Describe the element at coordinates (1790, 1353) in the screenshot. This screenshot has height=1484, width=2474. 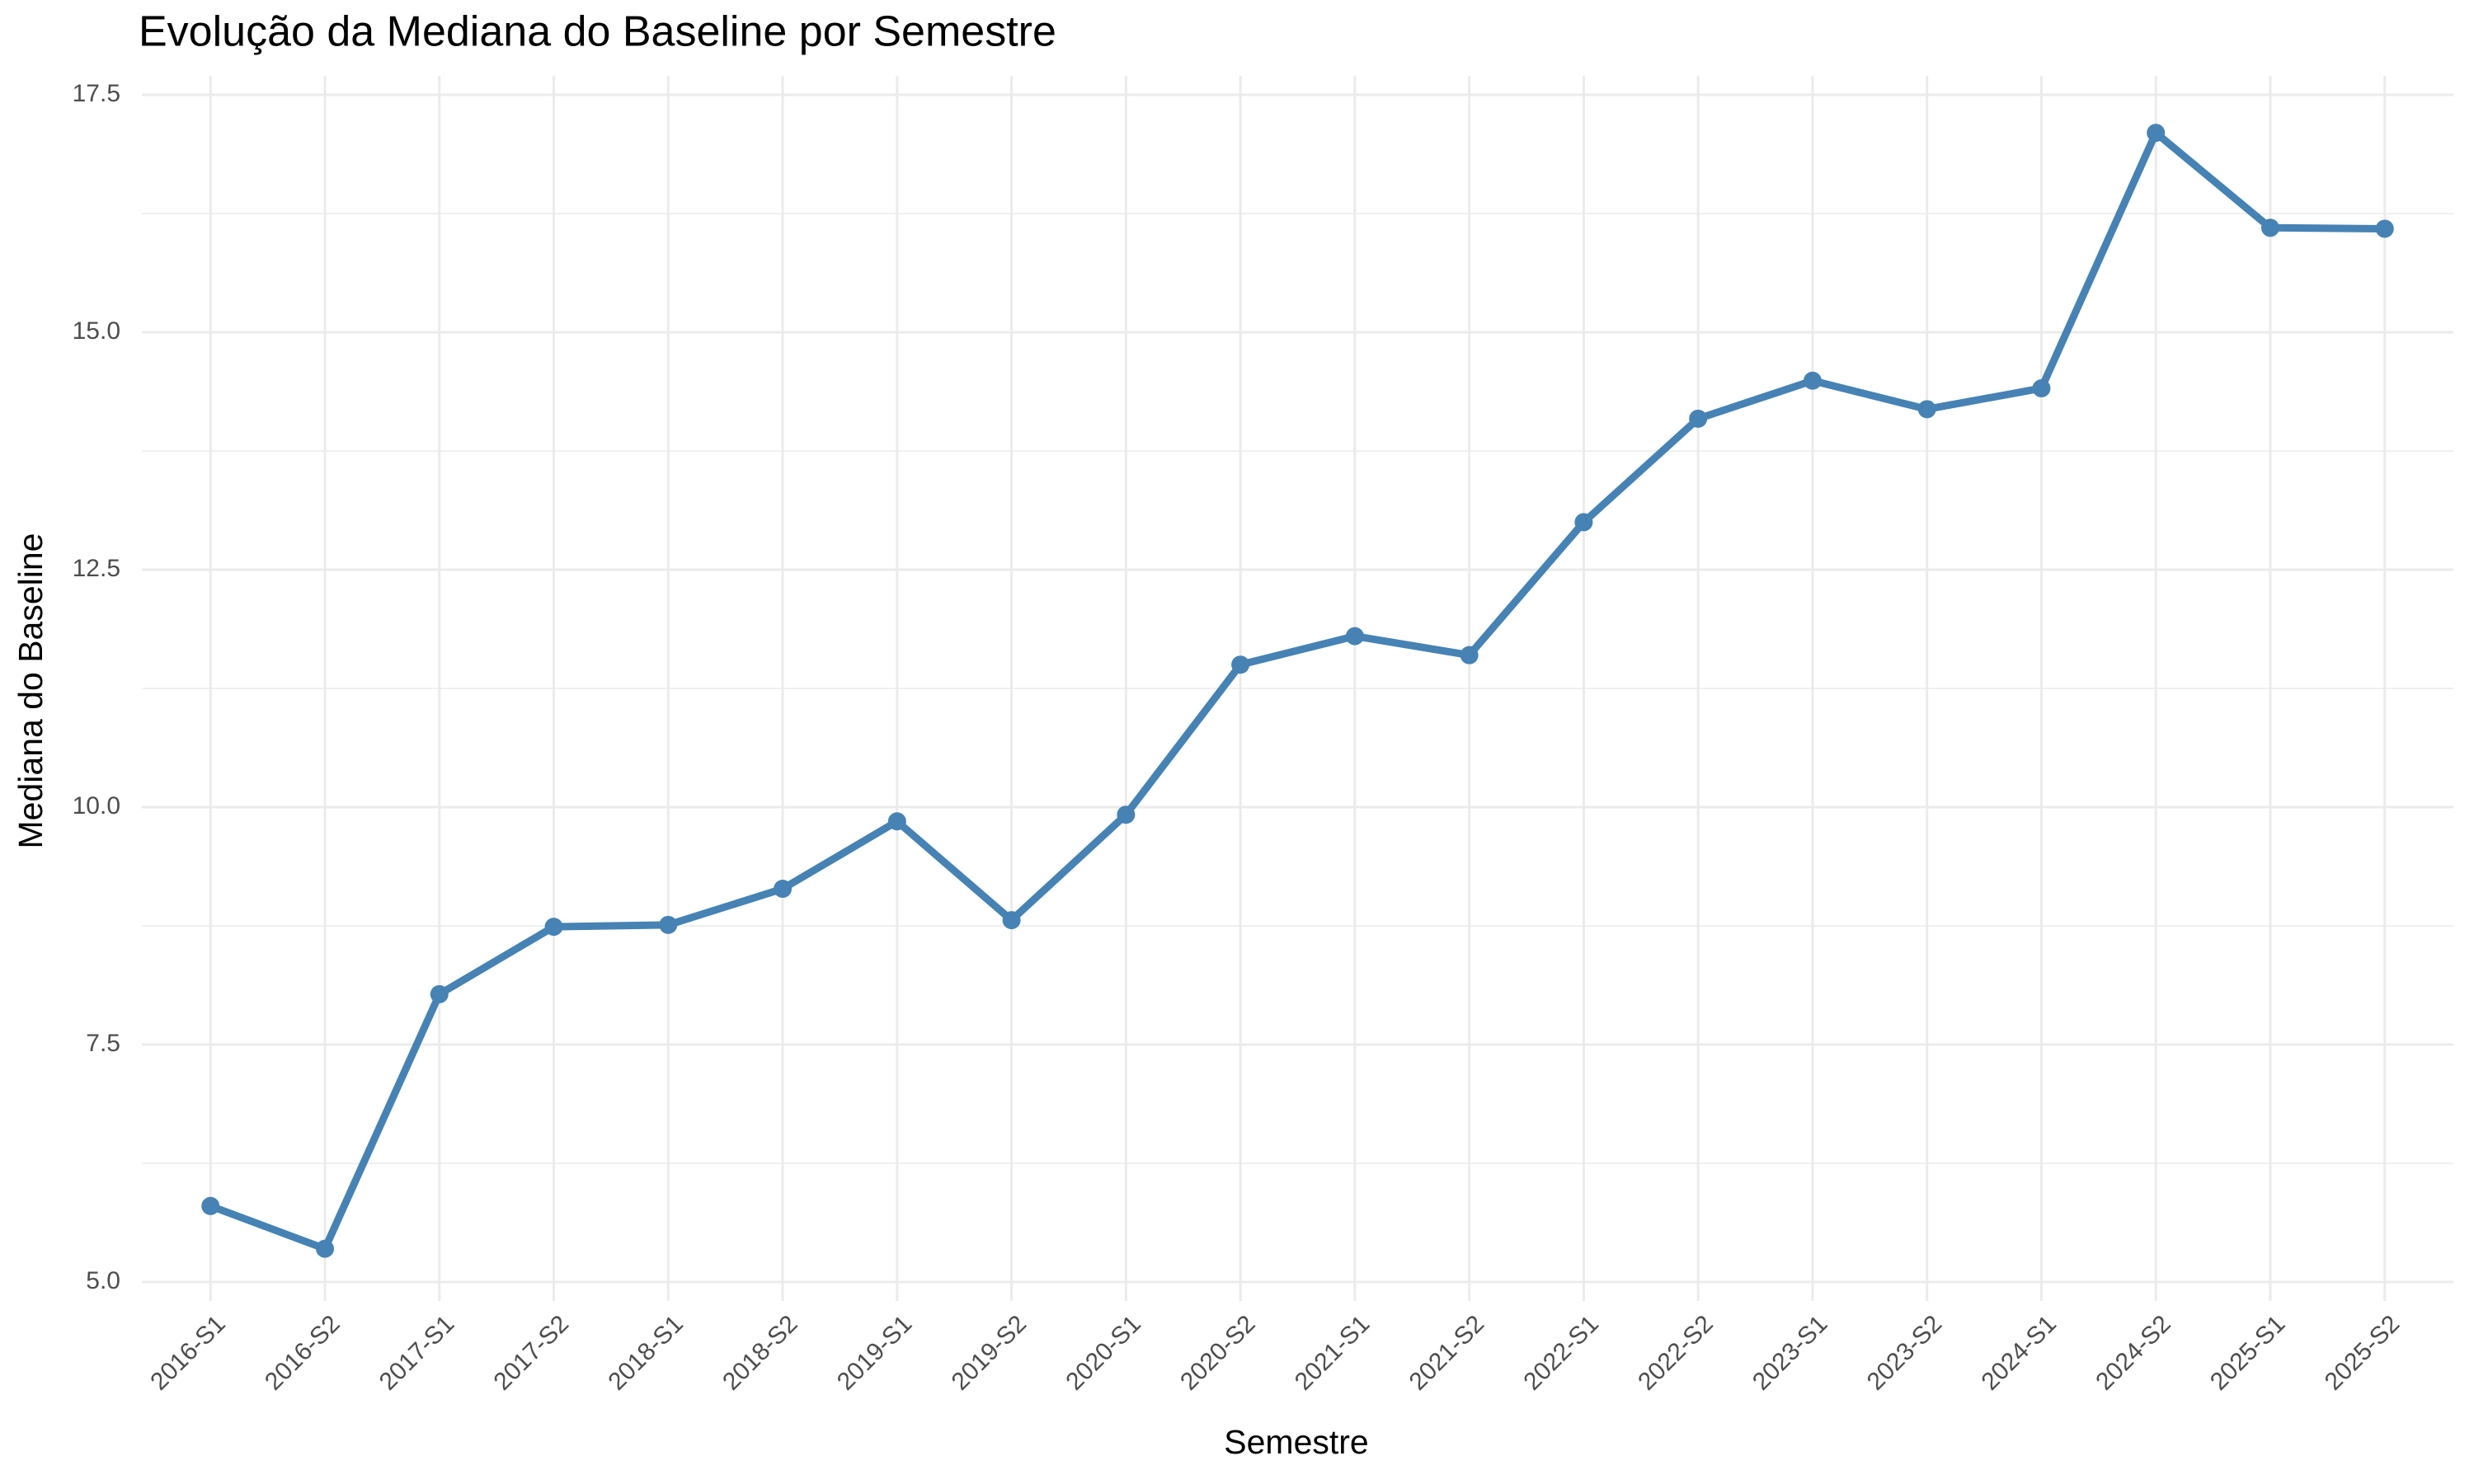
I see `x-tick-label: 2023-S1` at that location.